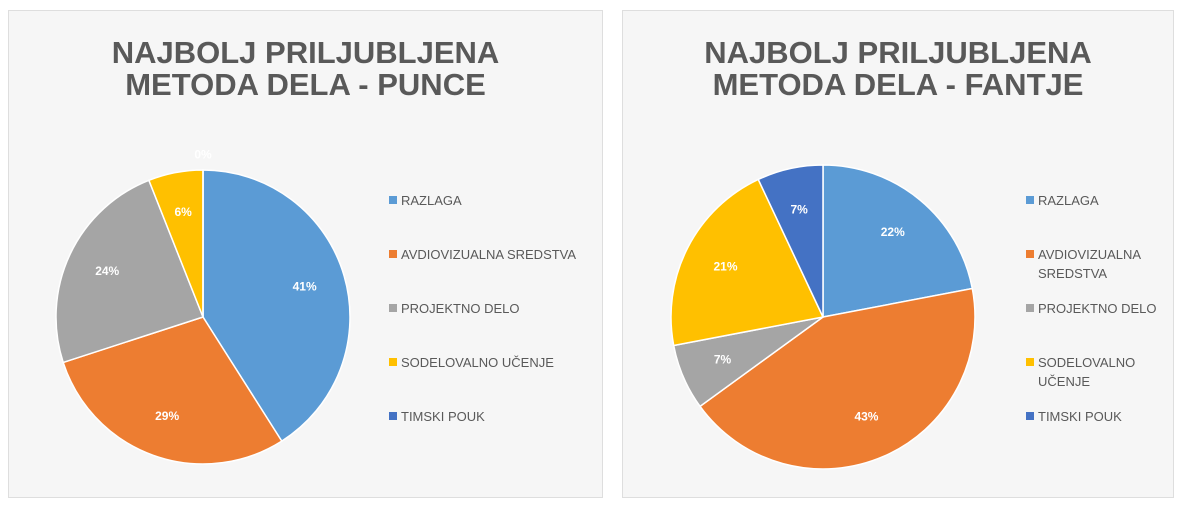 Image resolution: width=1179 pixels, height=508 pixels. I want to click on data-label: 0%, so click(203, 154).